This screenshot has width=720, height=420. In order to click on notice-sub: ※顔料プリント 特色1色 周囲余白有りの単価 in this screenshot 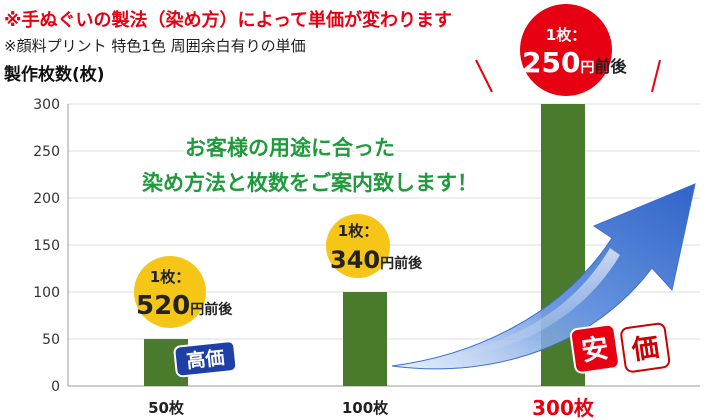, I will do `click(155, 46)`.